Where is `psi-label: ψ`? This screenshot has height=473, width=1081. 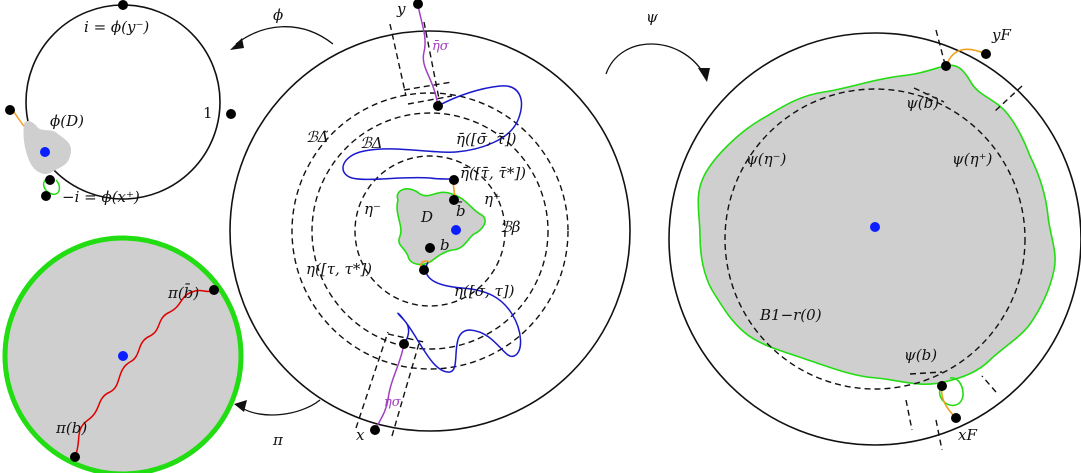
psi-label: ψ is located at coordinates (652, 17).